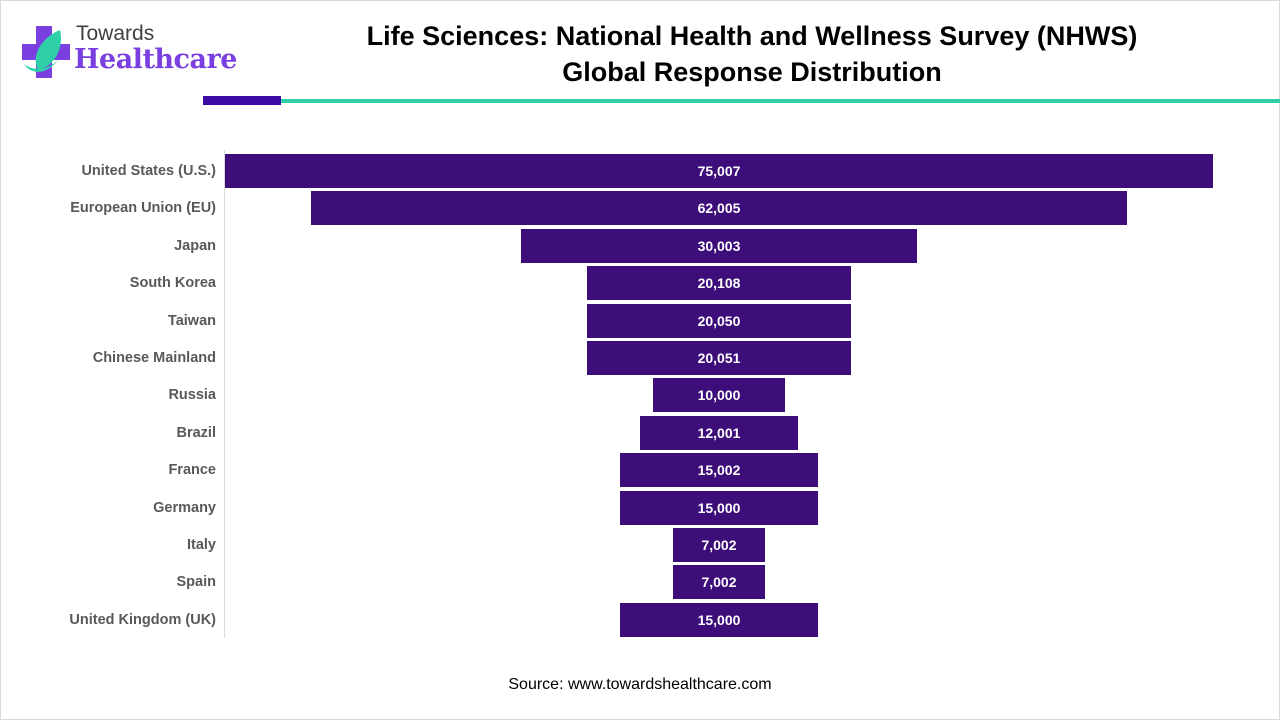 This screenshot has width=1280, height=720. Describe the element at coordinates (242, 100) in the screenshot. I see `title-rule-accent` at that location.